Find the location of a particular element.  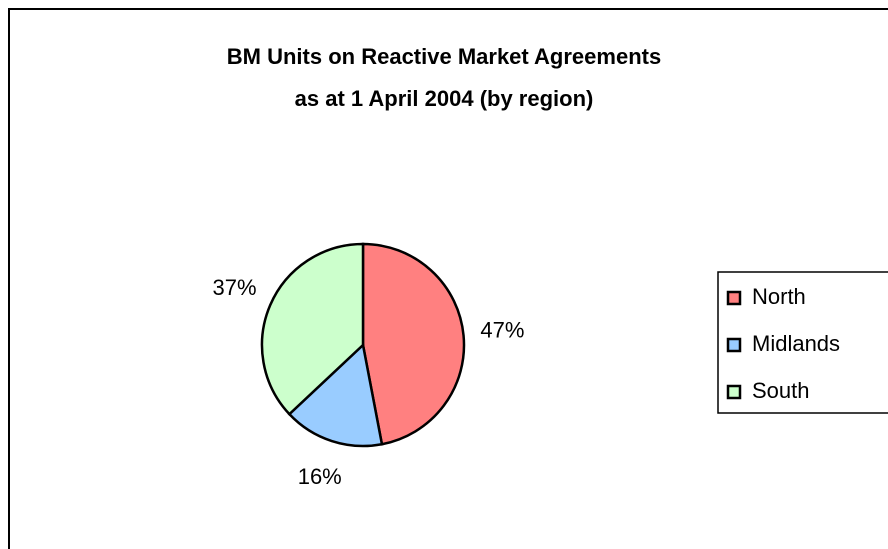

chart-title: BM Units on Reactive Market Agreements is located at coordinates (444, 56).